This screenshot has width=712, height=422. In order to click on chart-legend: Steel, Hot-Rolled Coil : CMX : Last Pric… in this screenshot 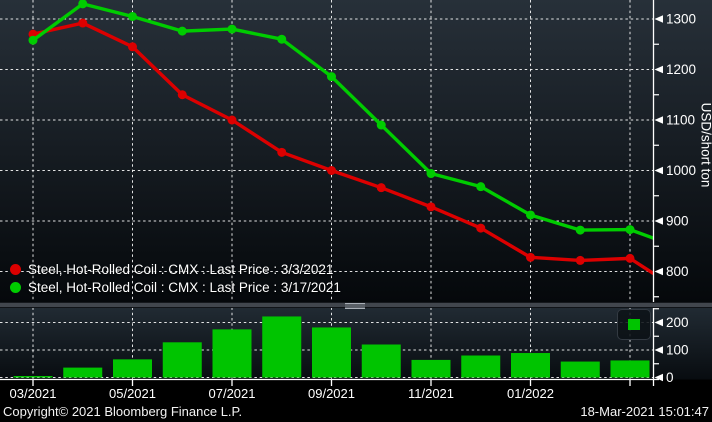, I will do `click(175, 278)`.